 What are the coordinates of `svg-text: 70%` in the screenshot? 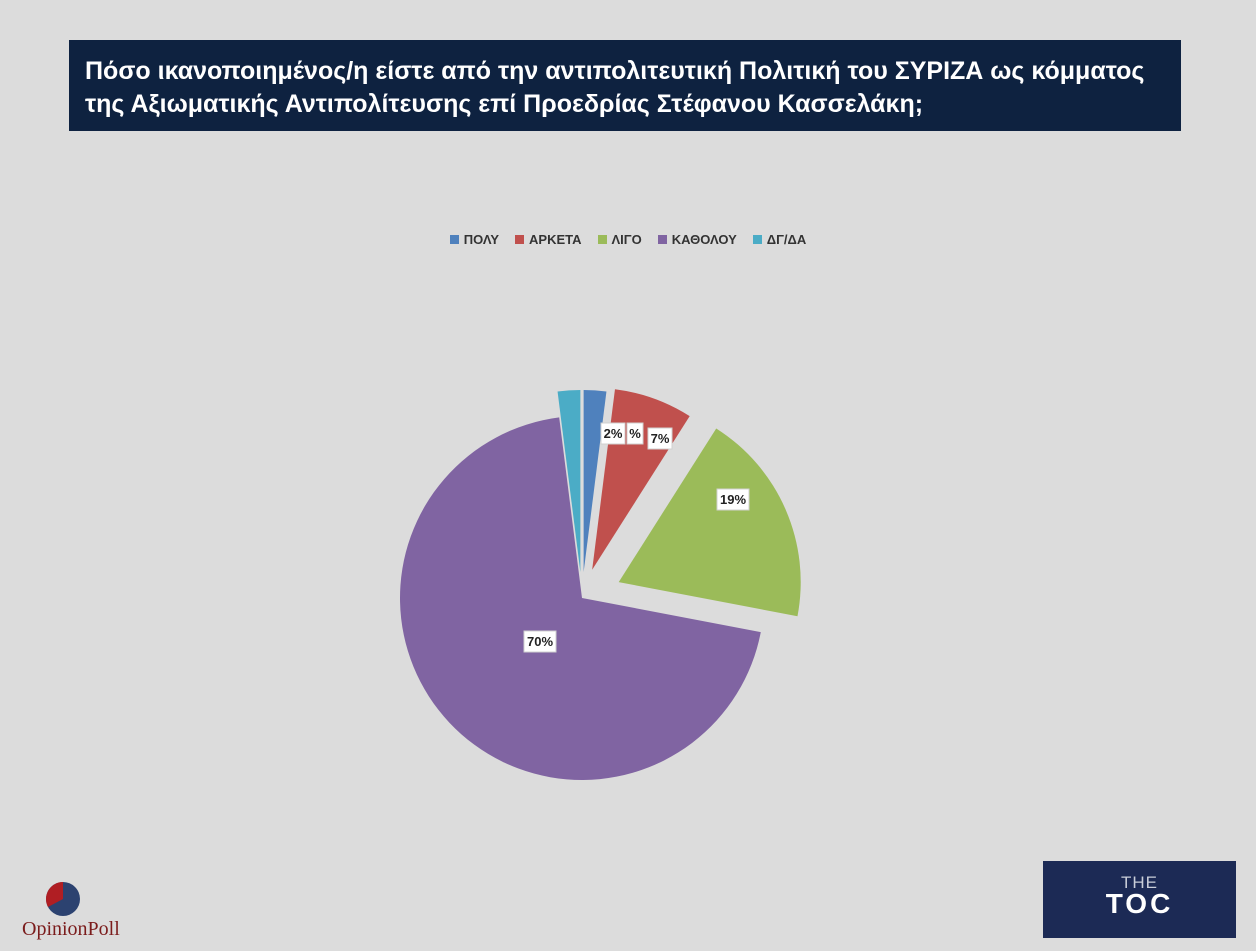 It's located at (540, 641).